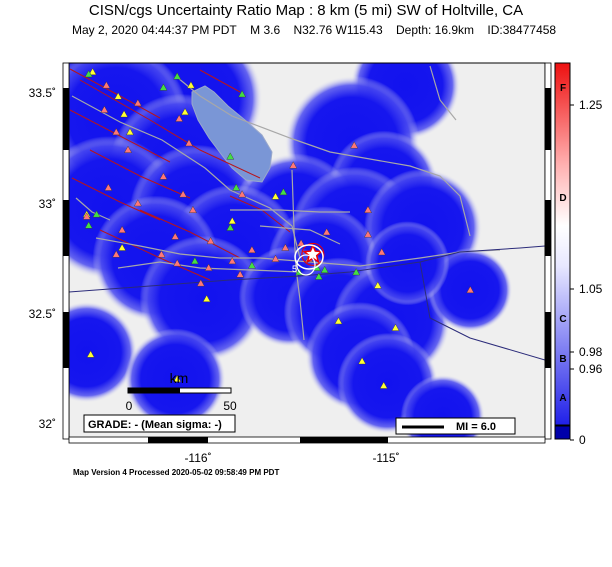 The width and height of the screenshot is (612, 567). Describe the element at coordinates (338, 30) in the screenshot. I see `event-location: N32.76 W115.43` at that location.